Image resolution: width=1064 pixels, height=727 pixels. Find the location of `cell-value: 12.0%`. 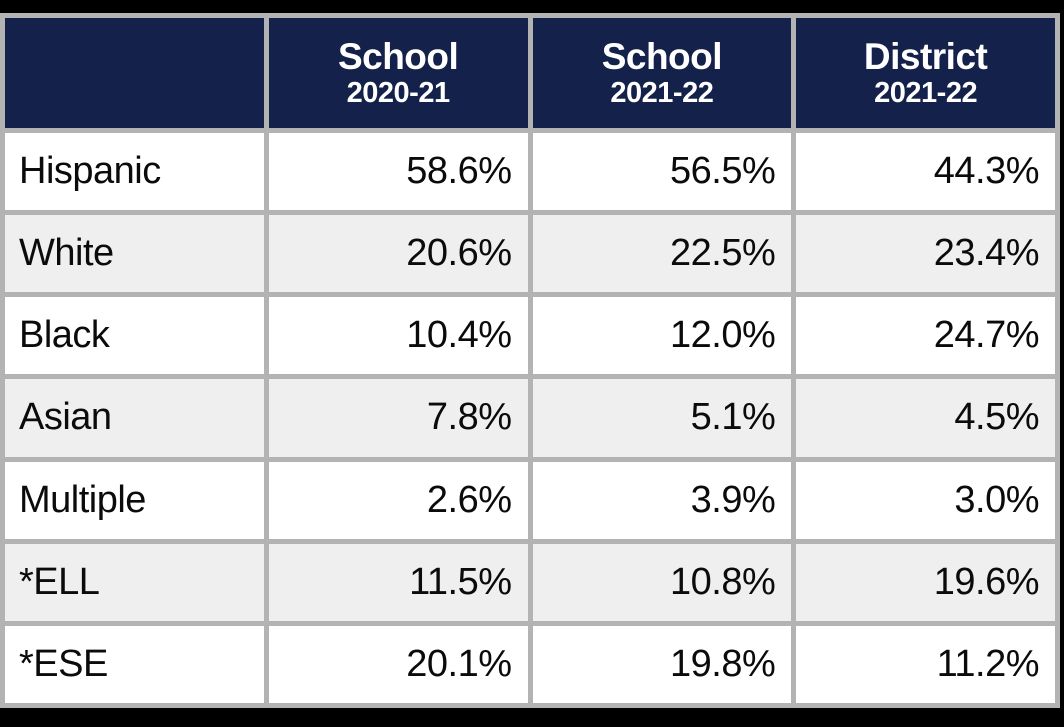

cell-value: 12.0% is located at coordinates (662, 336).